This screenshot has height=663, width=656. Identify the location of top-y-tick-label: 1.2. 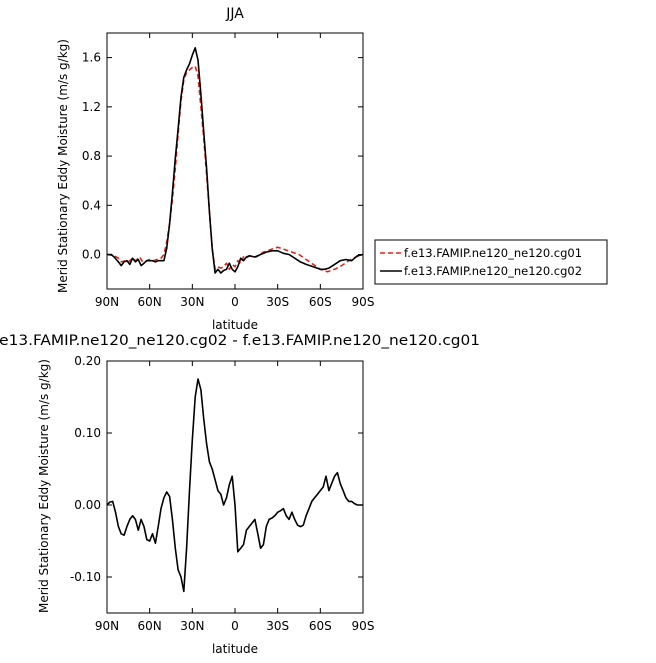
(91, 107).